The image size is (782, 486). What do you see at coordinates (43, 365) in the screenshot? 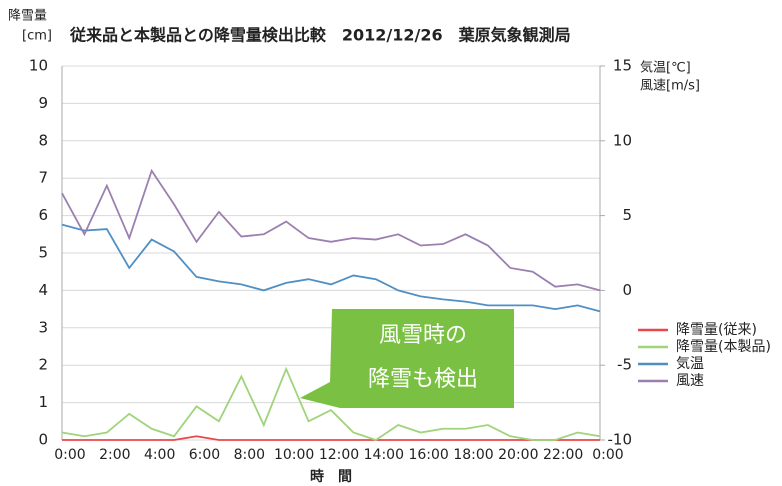
I see `y-tick-label: 2` at bounding box center [43, 365].